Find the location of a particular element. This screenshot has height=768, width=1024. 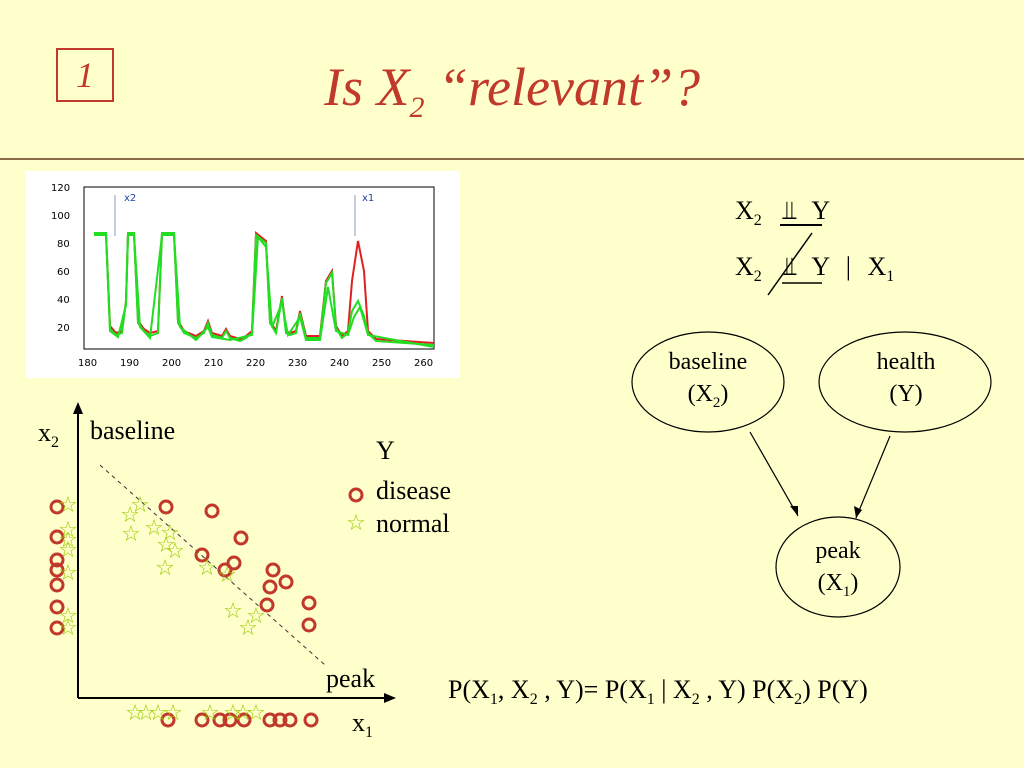

y-tick-80: 80 is located at coordinates (63, 244).